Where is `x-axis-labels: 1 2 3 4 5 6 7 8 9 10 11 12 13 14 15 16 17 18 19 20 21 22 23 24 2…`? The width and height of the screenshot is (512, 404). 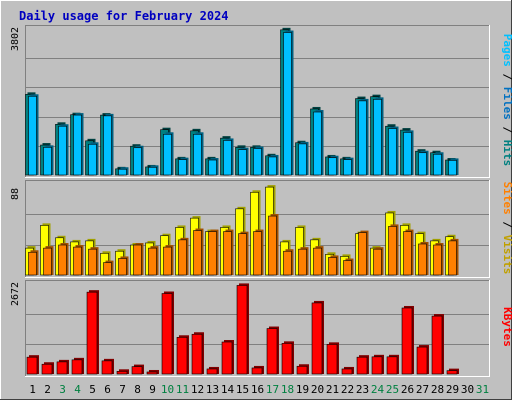
x-axis-labels: 1 2 3 4 5 6 7 8 9 10 11 12 13 14 15 16 17 18 19 20 21 22 23 24 2… is located at coordinates (259, 389).